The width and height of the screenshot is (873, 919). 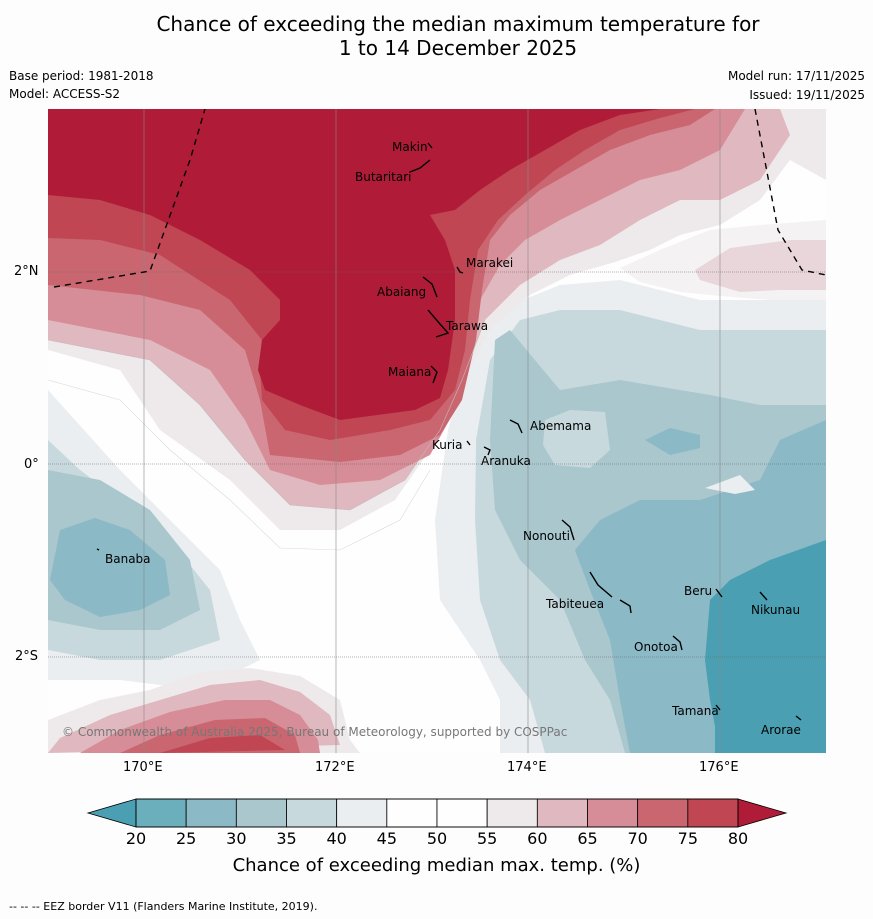 What do you see at coordinates (738, 838) in the screenshot?
I see `colorbar-tick-label: 80` at bounding box center [738, 838].